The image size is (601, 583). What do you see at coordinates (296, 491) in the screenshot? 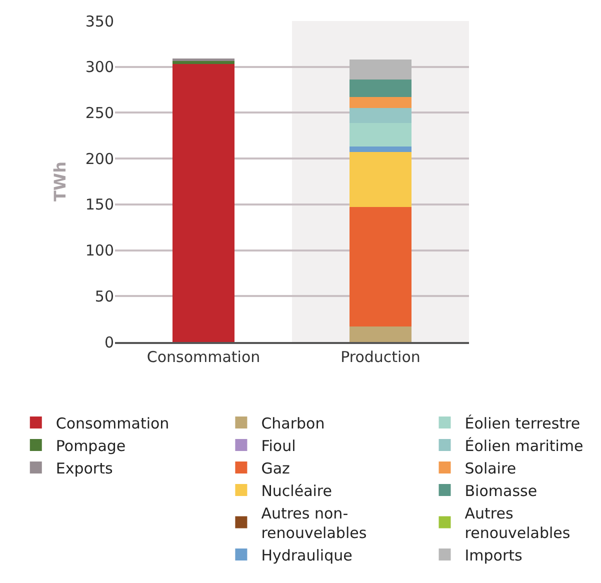
I see `legend-label: Nucléaire` at bounding box center [296, 491].